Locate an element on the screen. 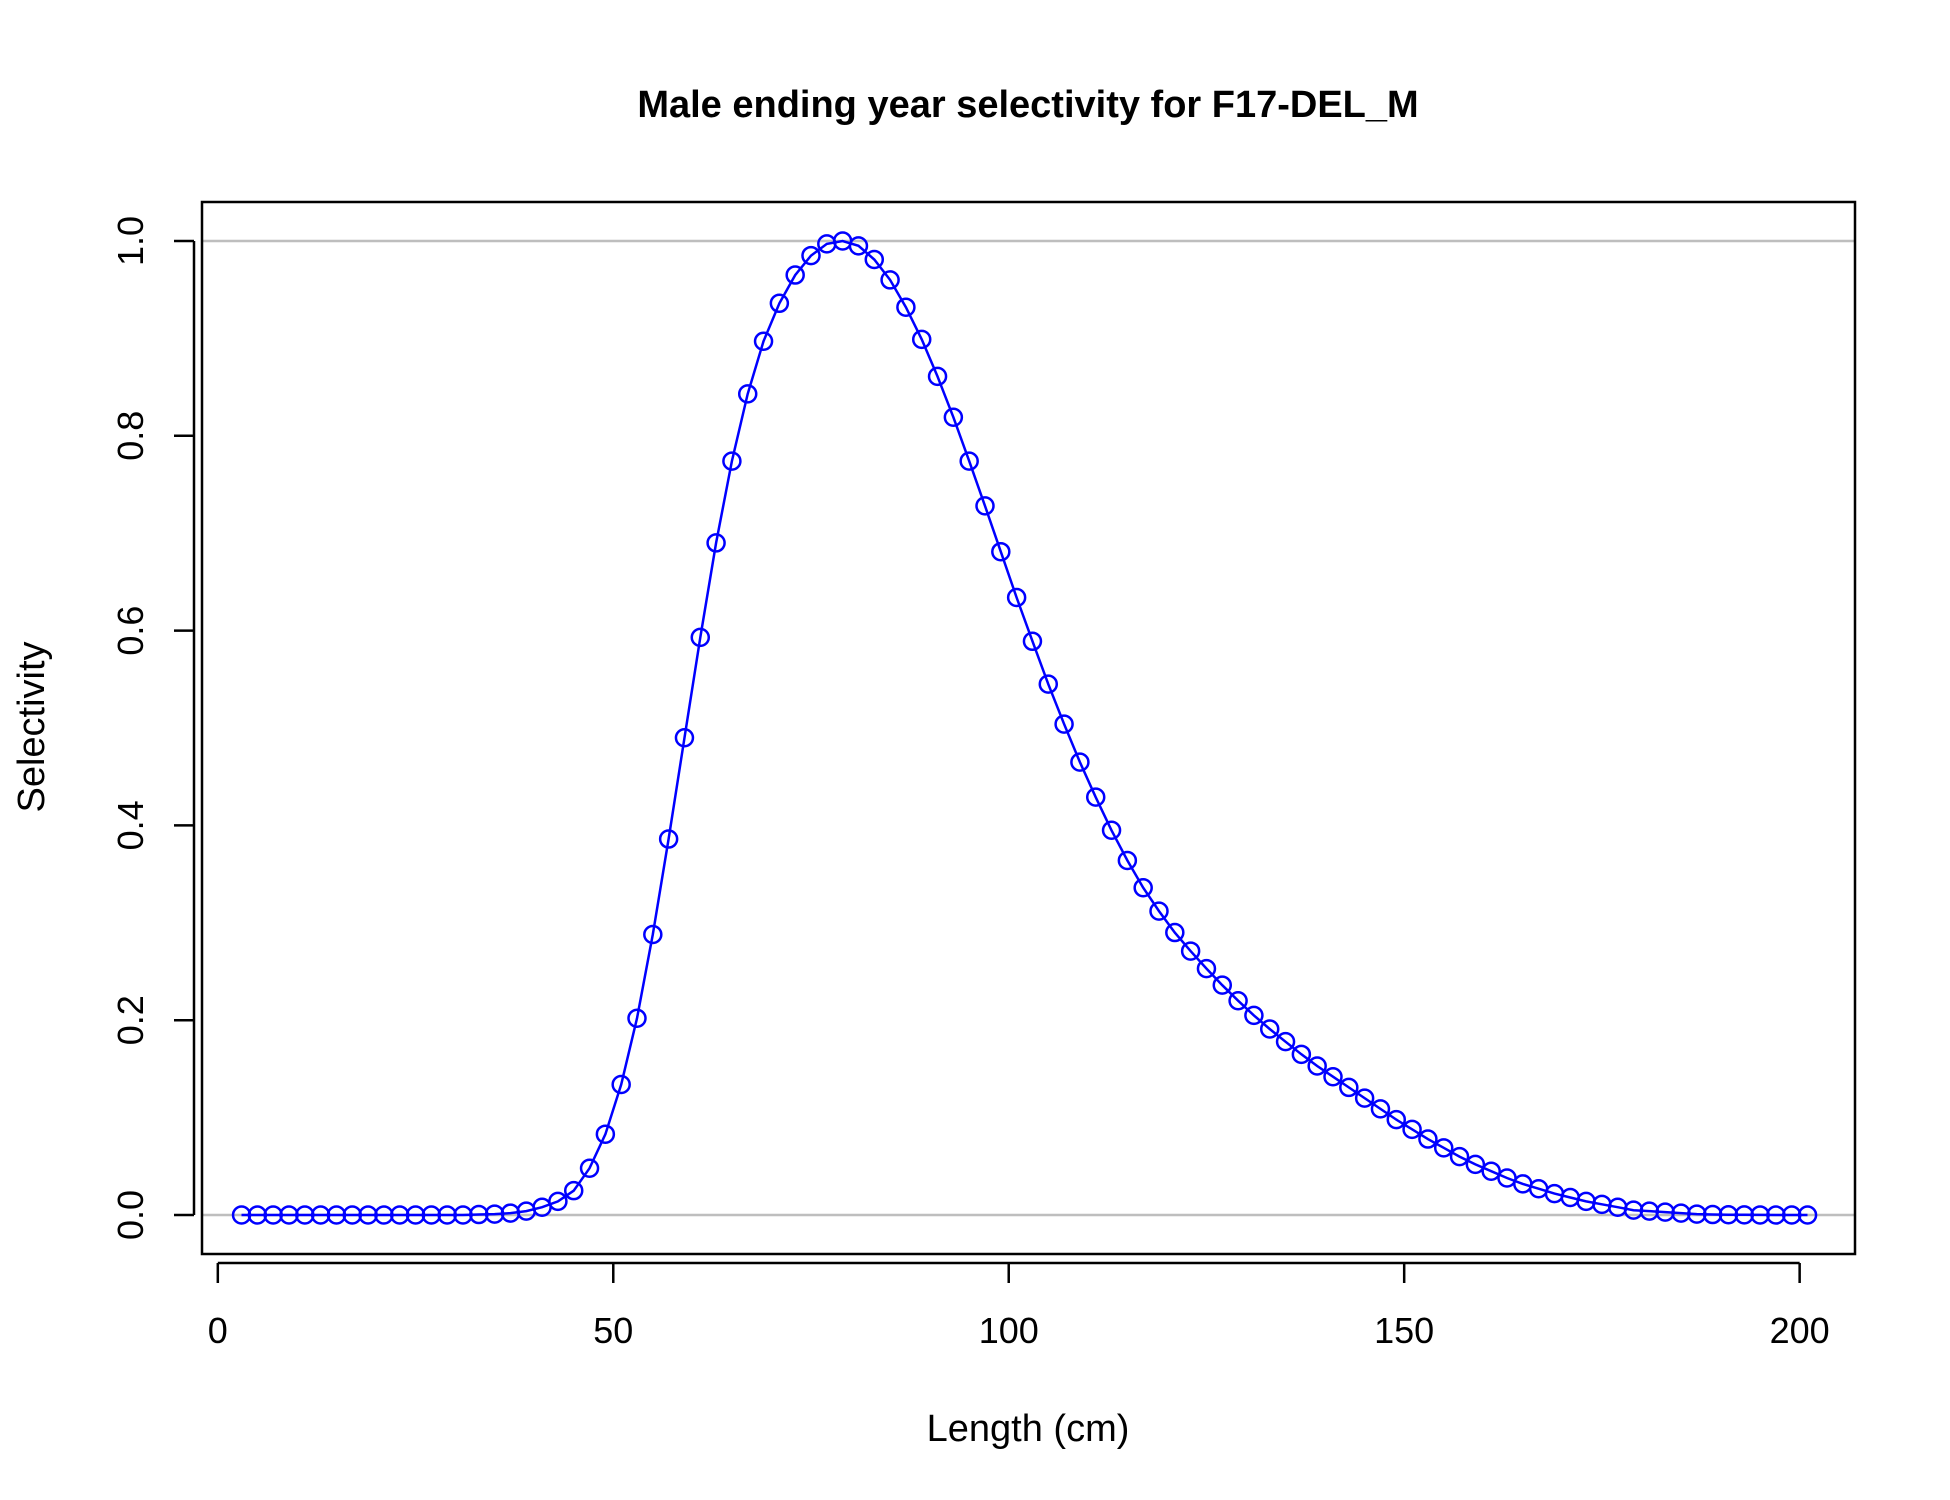 The image size is (1950, 1500). x-tick-label: 0 is located at coordinates (218, 1330).